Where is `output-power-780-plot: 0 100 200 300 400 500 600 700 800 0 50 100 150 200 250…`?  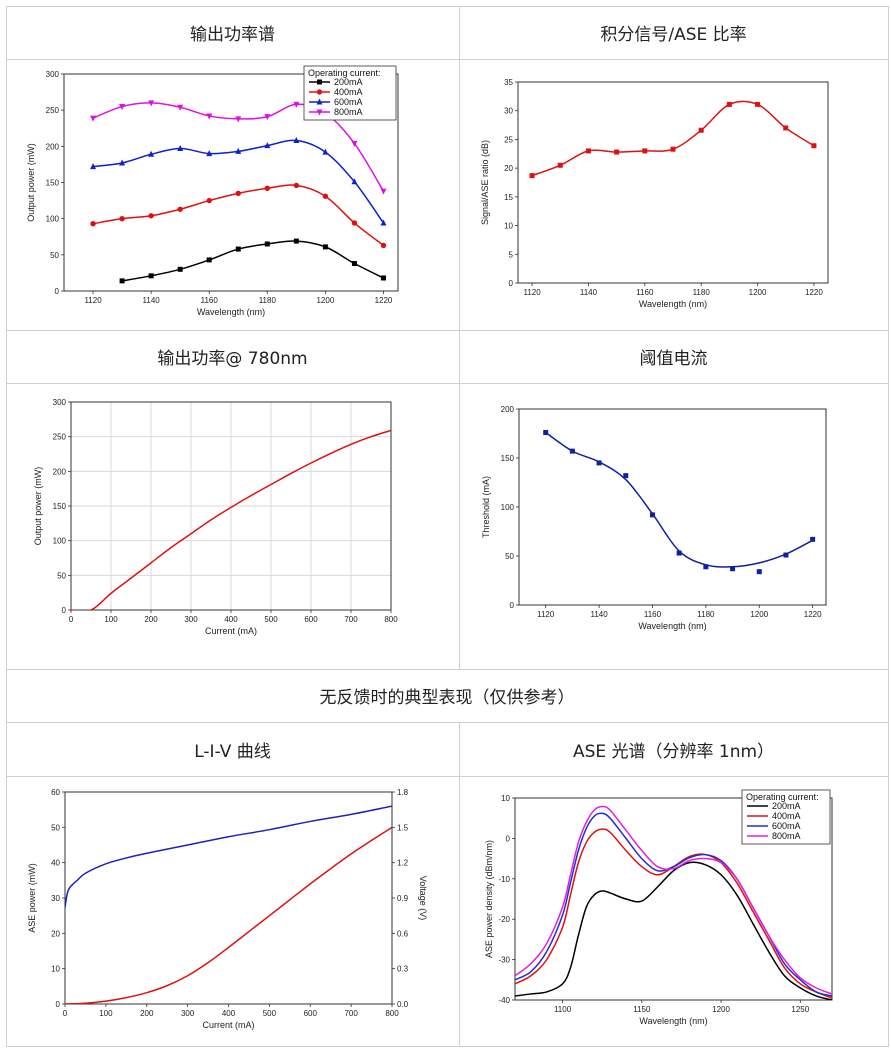 output-power-780-plot: 0 100 200 300 400 500 600 700 800 0 50 100 150 200 250… is located at coordinates (215, 517).